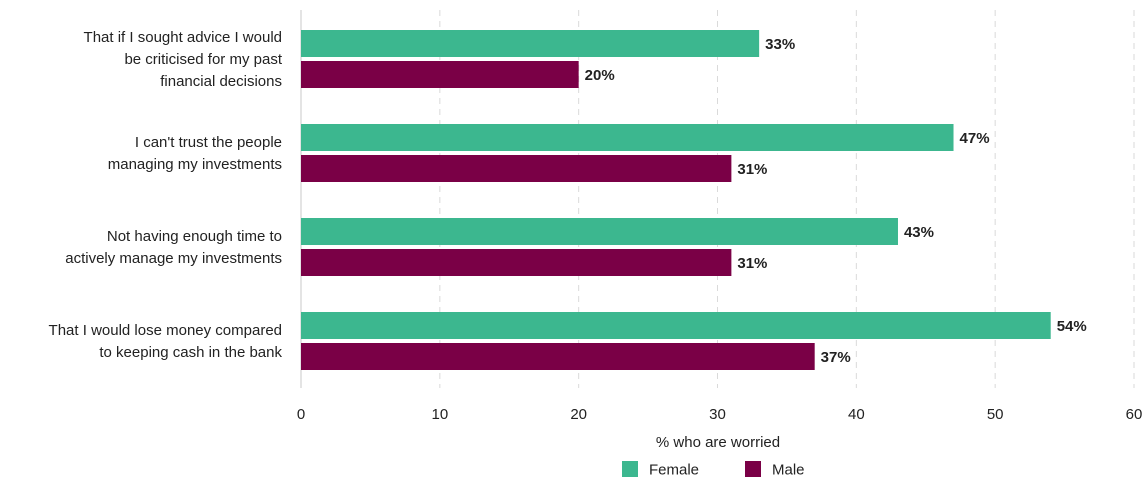 The height and width of the screenshot is (493, 1146). Describe the element at coordinates (578, 414) in the screenshot. I see `x-tick-label: 20` at that location.